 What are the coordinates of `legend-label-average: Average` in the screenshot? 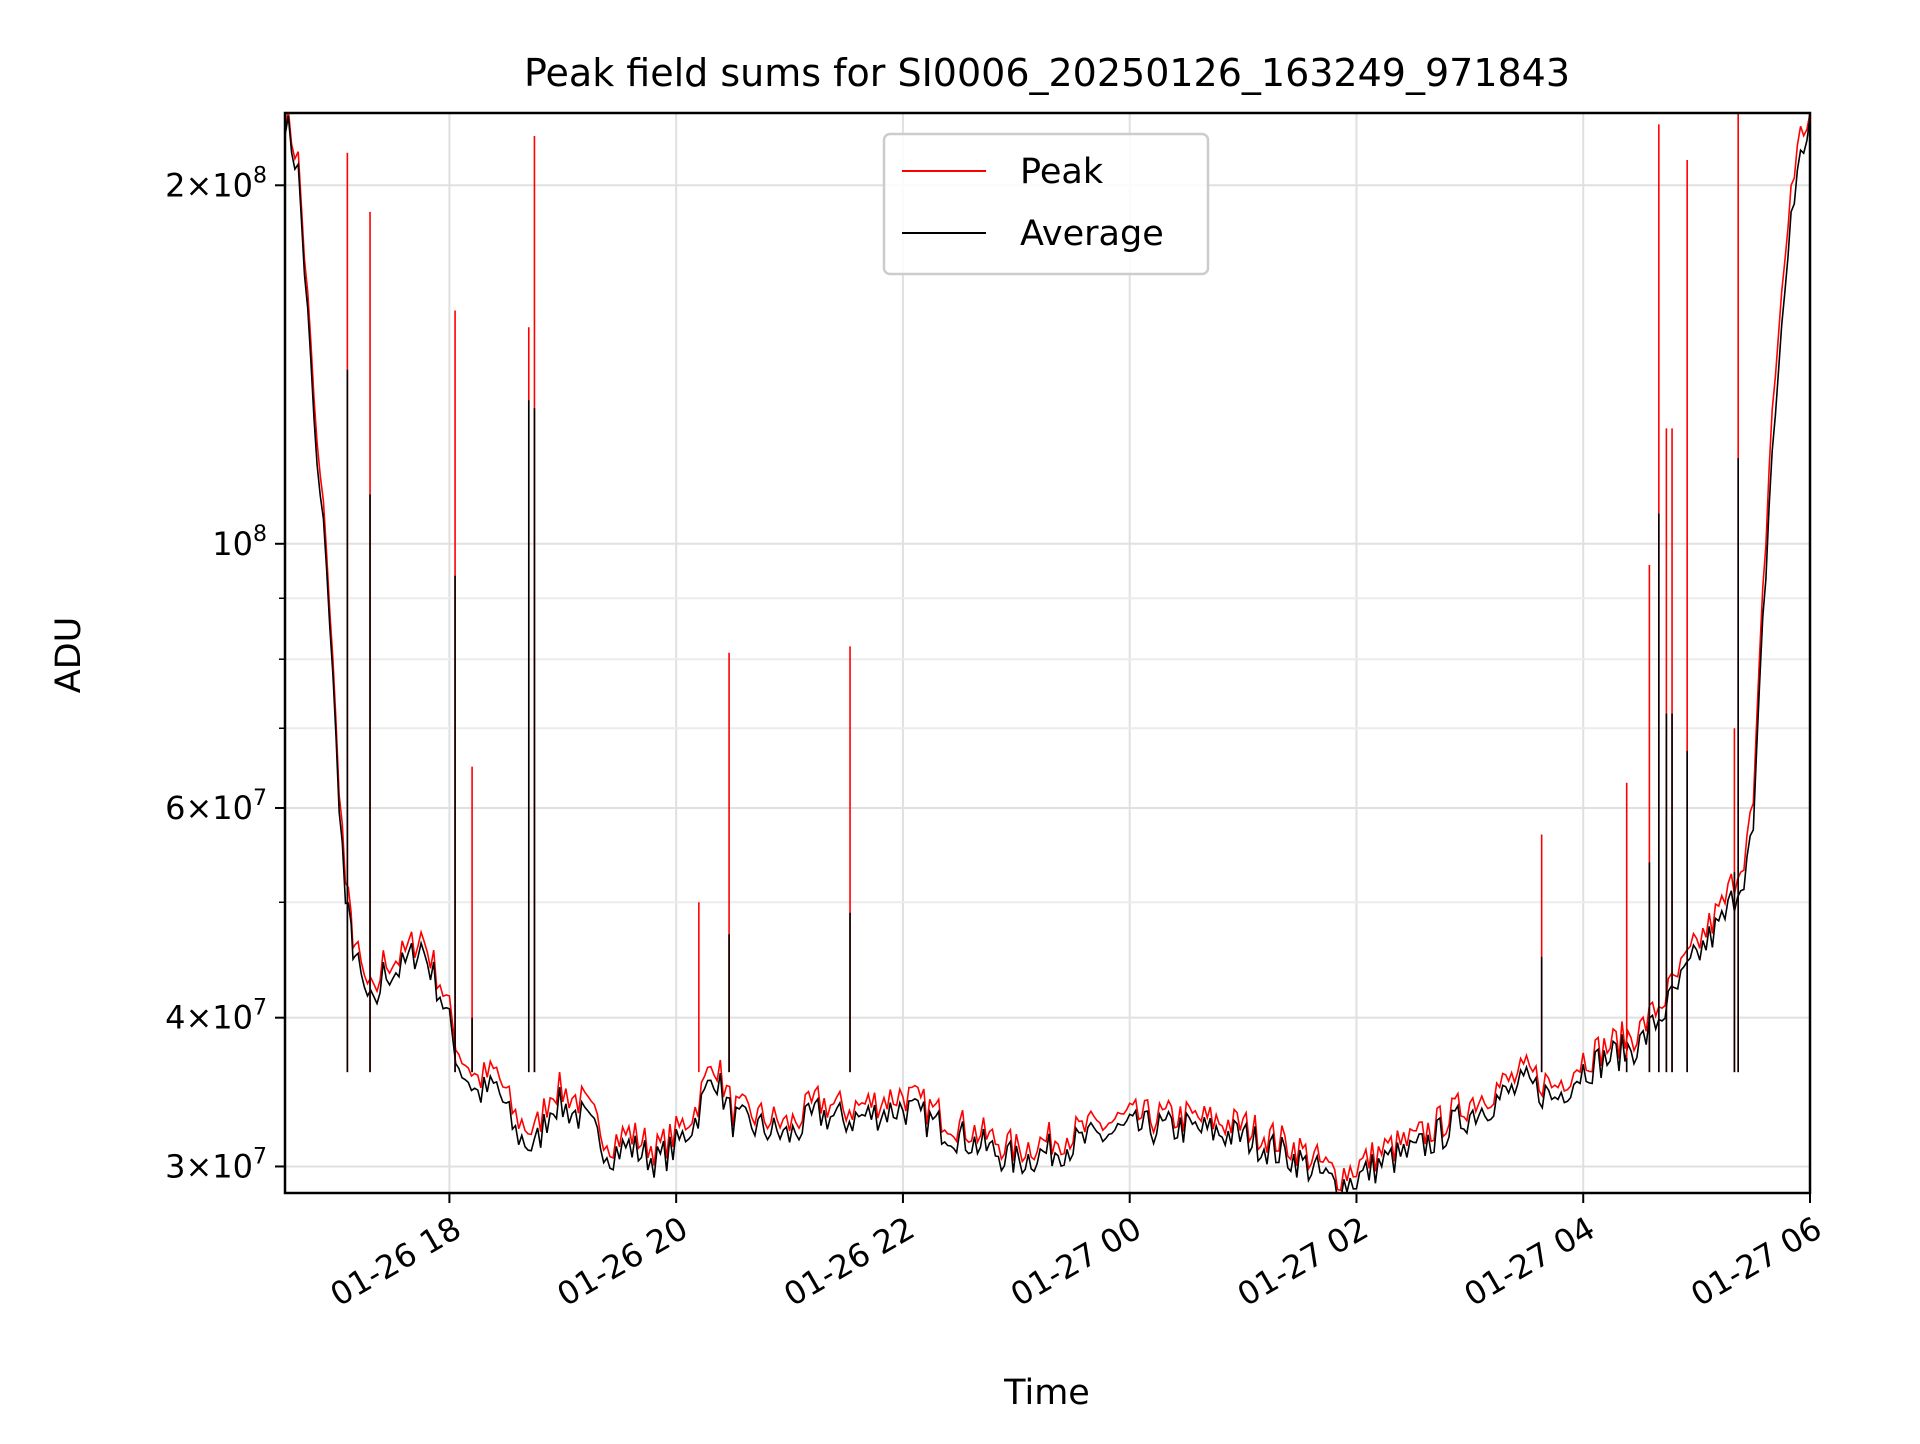 It's located at (1092, 234).